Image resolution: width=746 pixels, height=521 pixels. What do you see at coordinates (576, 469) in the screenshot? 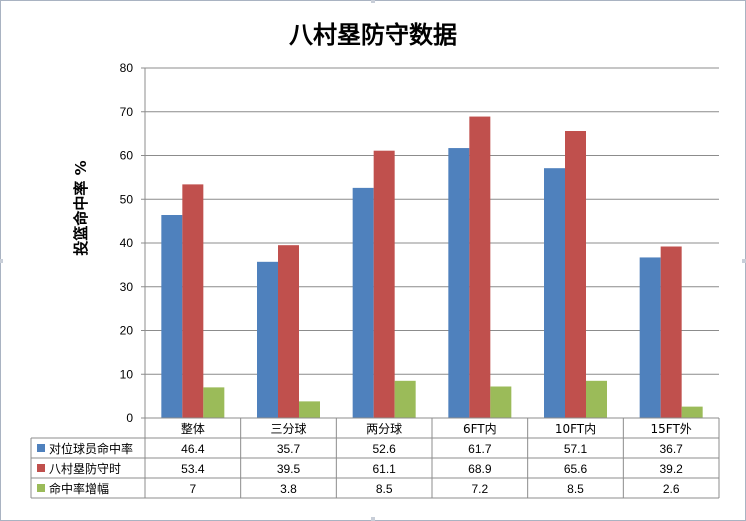
I see `data-label: 65.6` at bounding box center [576, 469].